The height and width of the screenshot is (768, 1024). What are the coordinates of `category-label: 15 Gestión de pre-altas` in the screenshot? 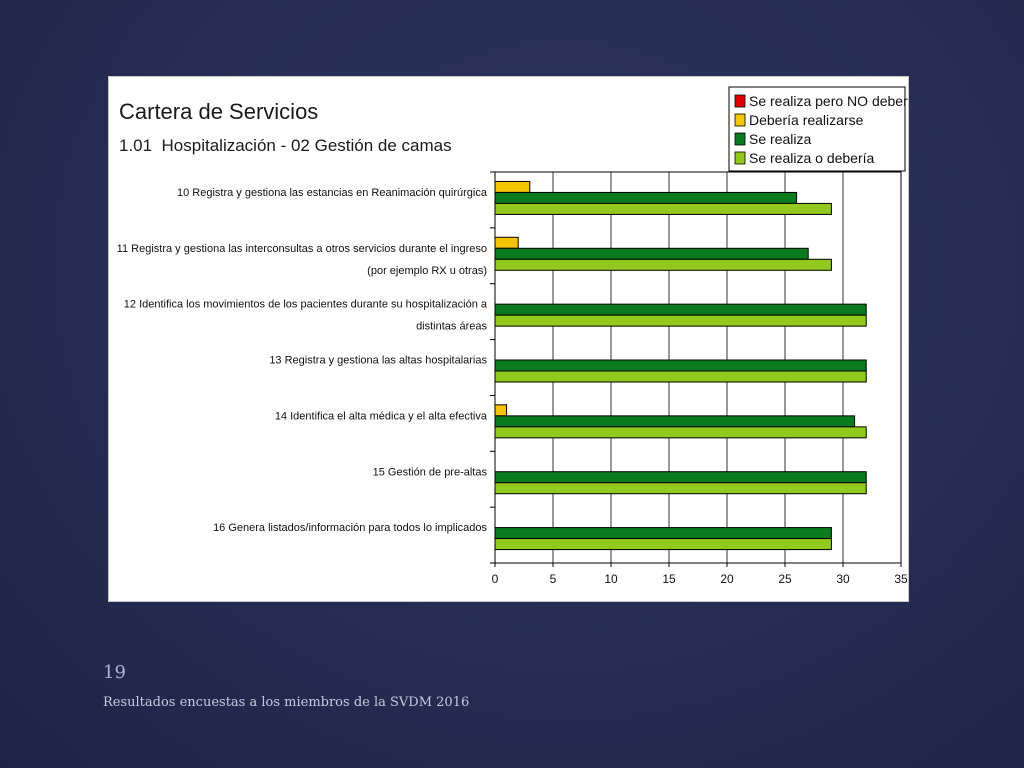 It's located at (430, 472).